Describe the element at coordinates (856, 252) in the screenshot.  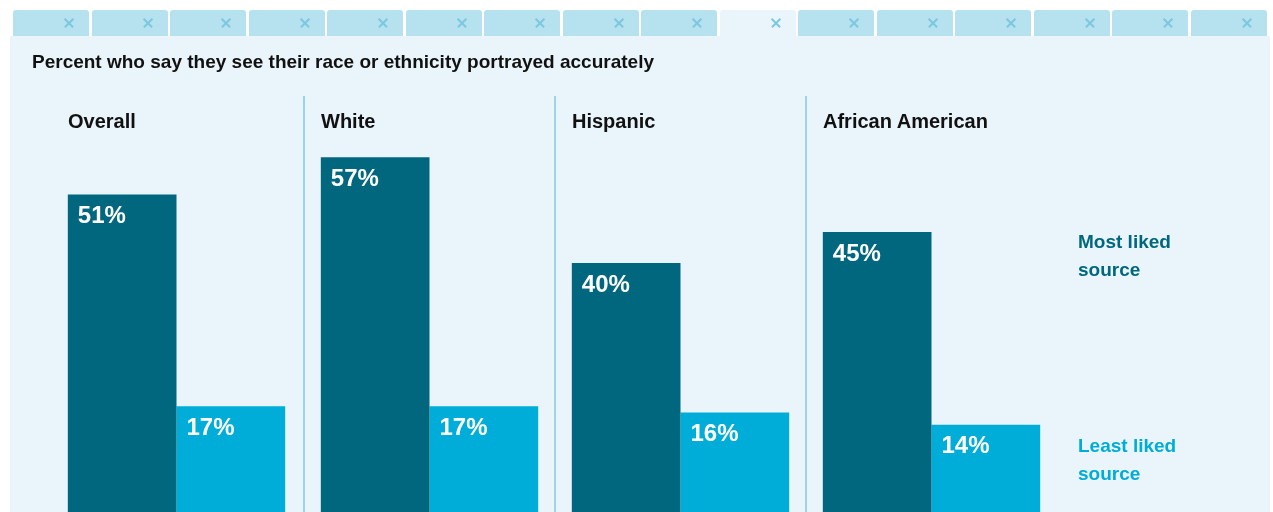
I see `data-label: 45%` at that location.